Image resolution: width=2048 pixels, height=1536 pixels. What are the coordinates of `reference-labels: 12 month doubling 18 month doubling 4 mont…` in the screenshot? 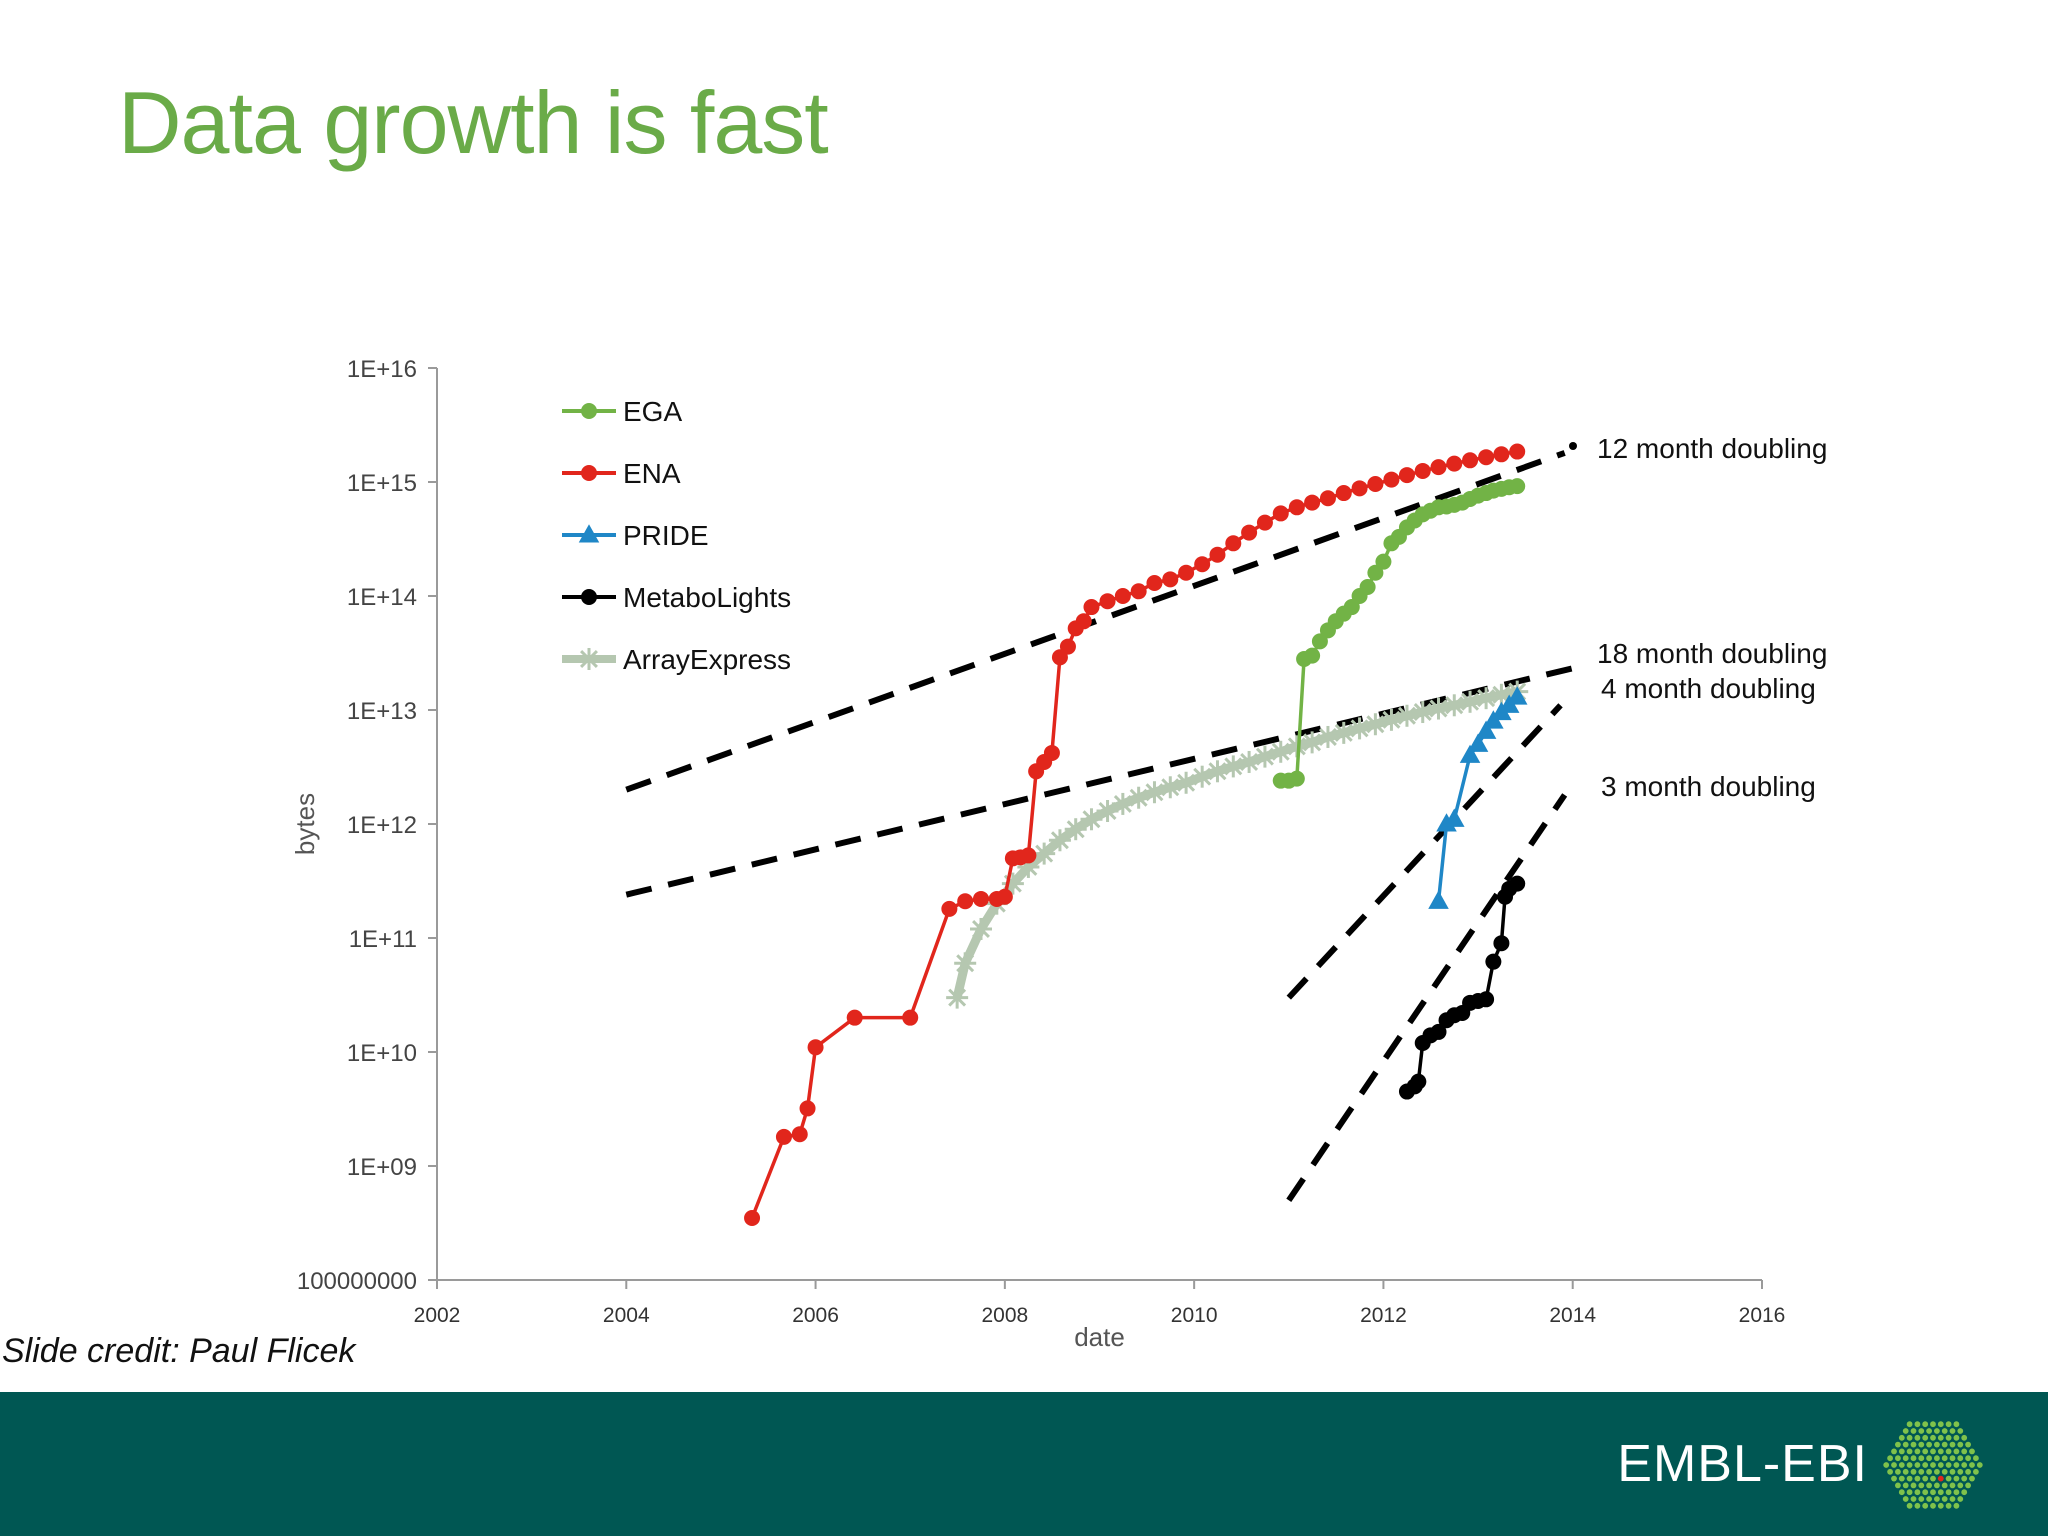 It's located at (1698, 617).